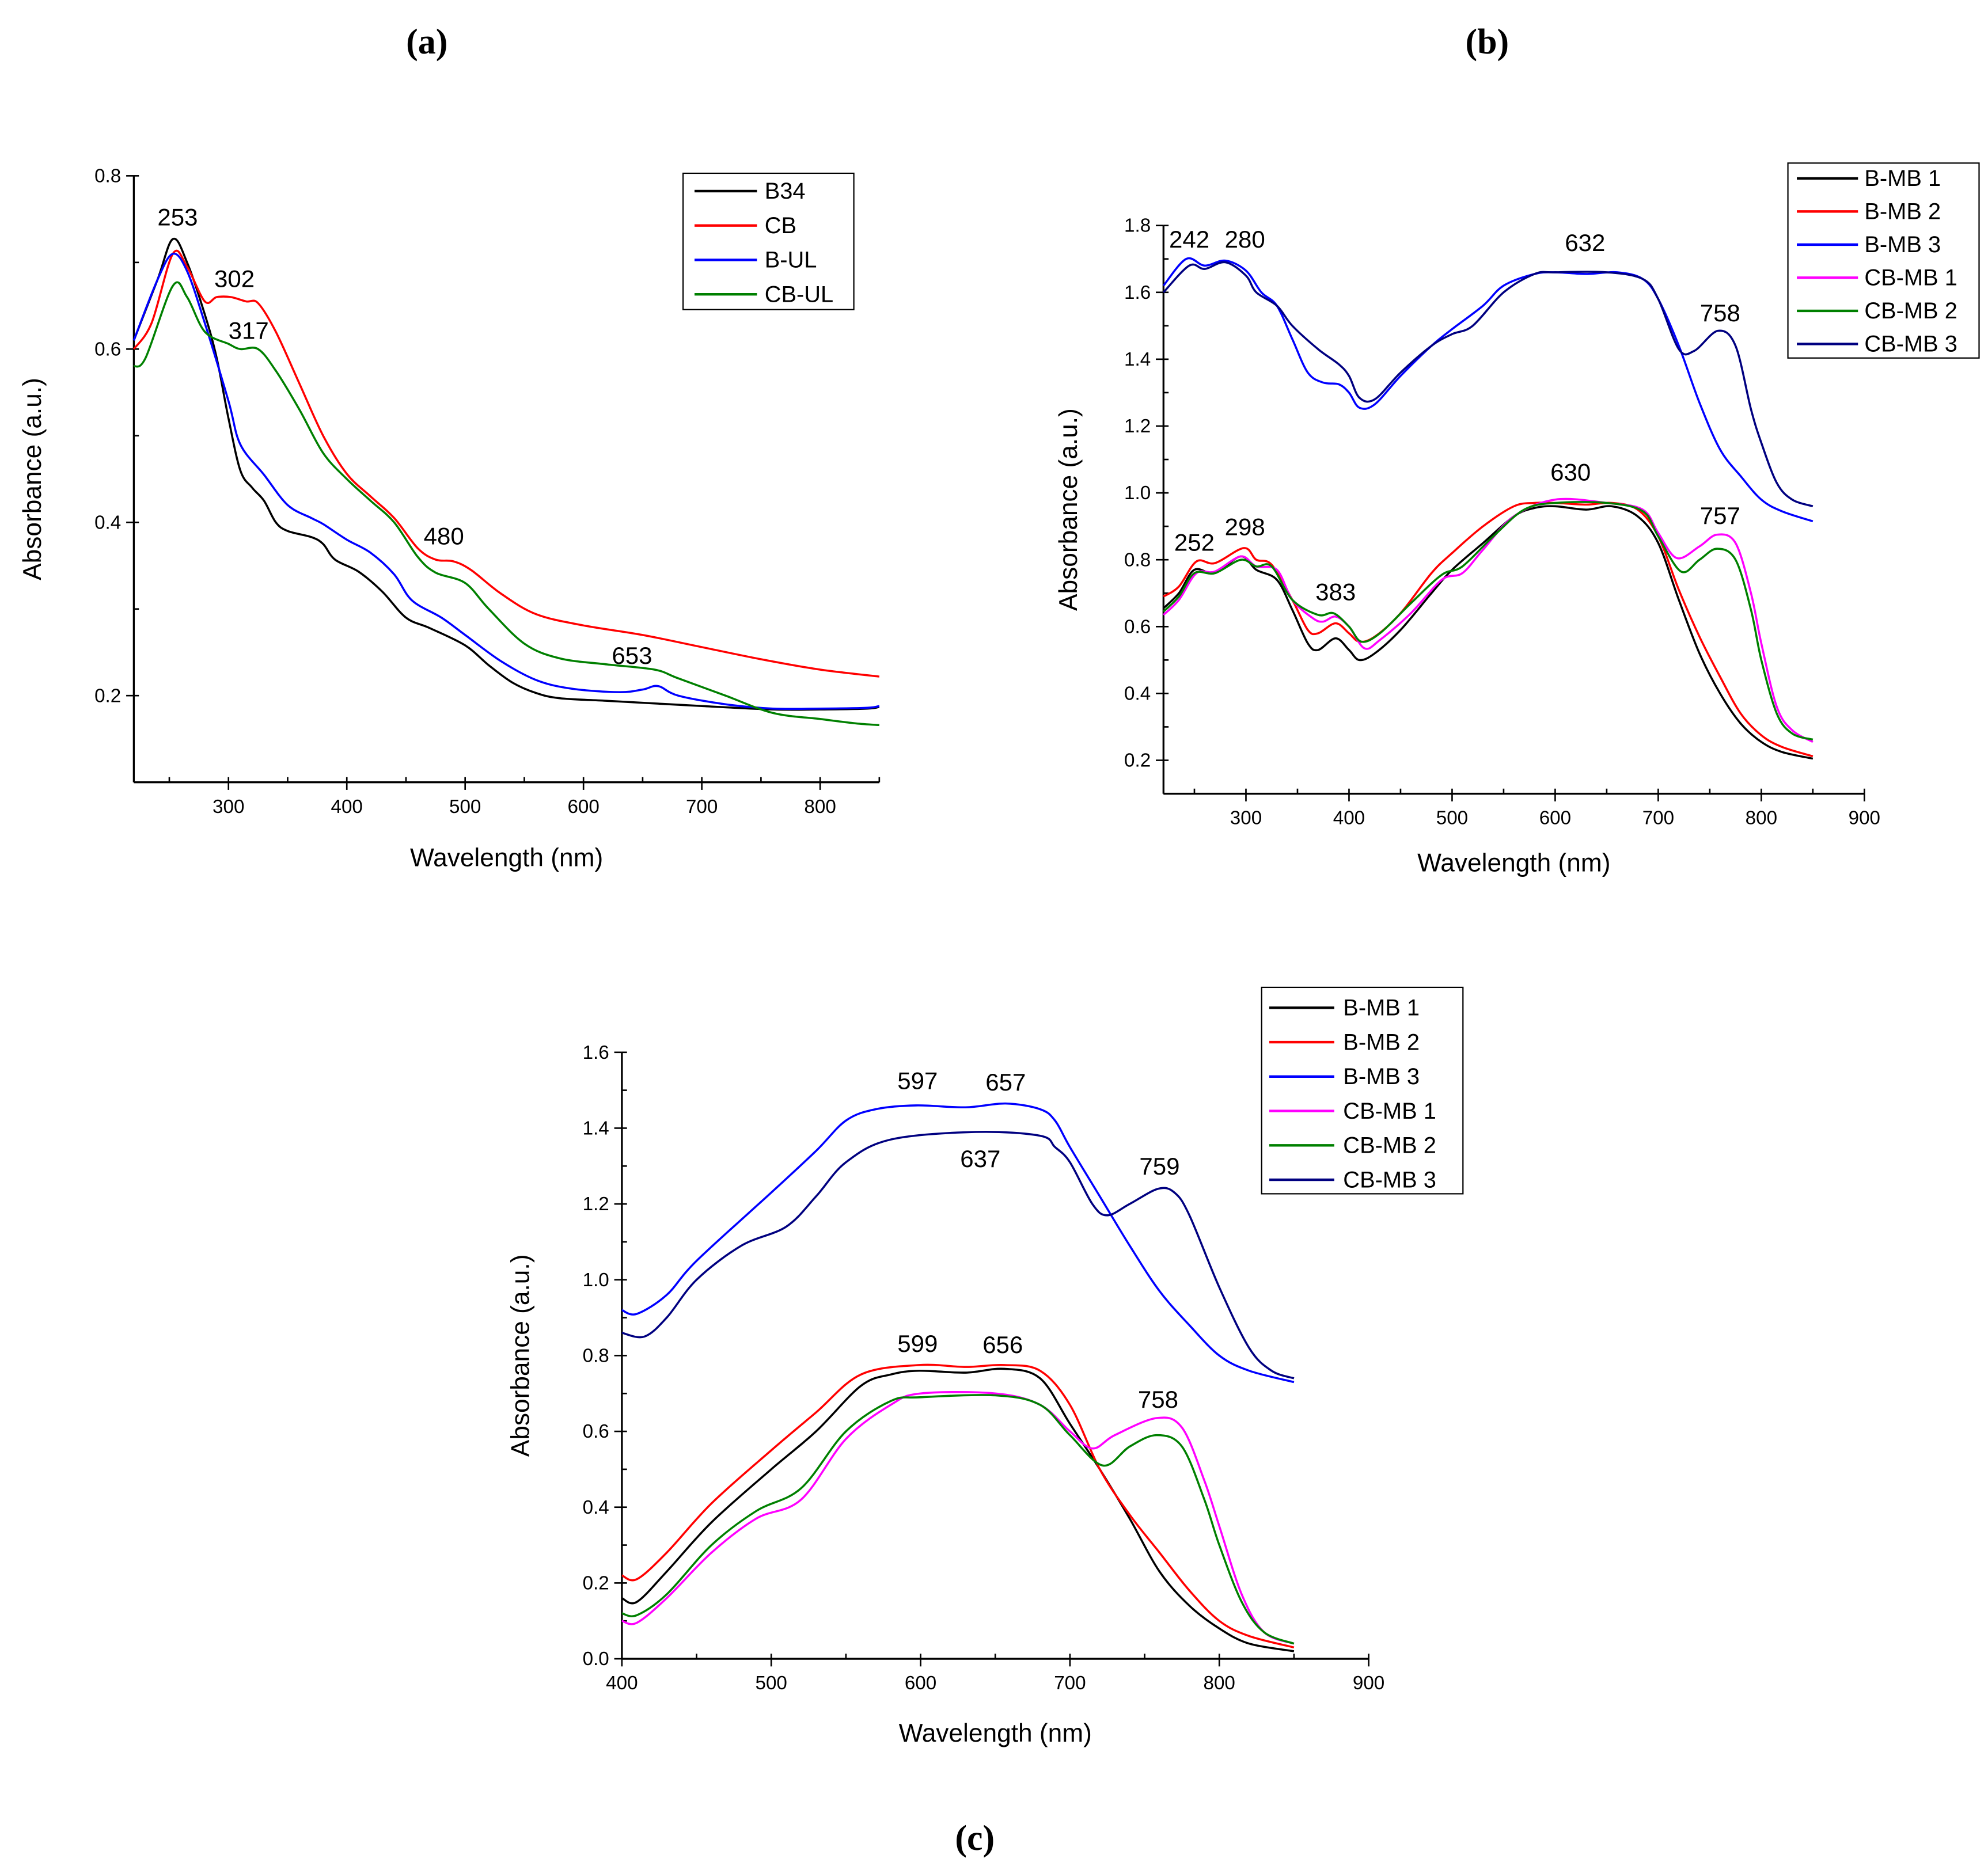  I want to click on series-line-b34, so click(506, 474).